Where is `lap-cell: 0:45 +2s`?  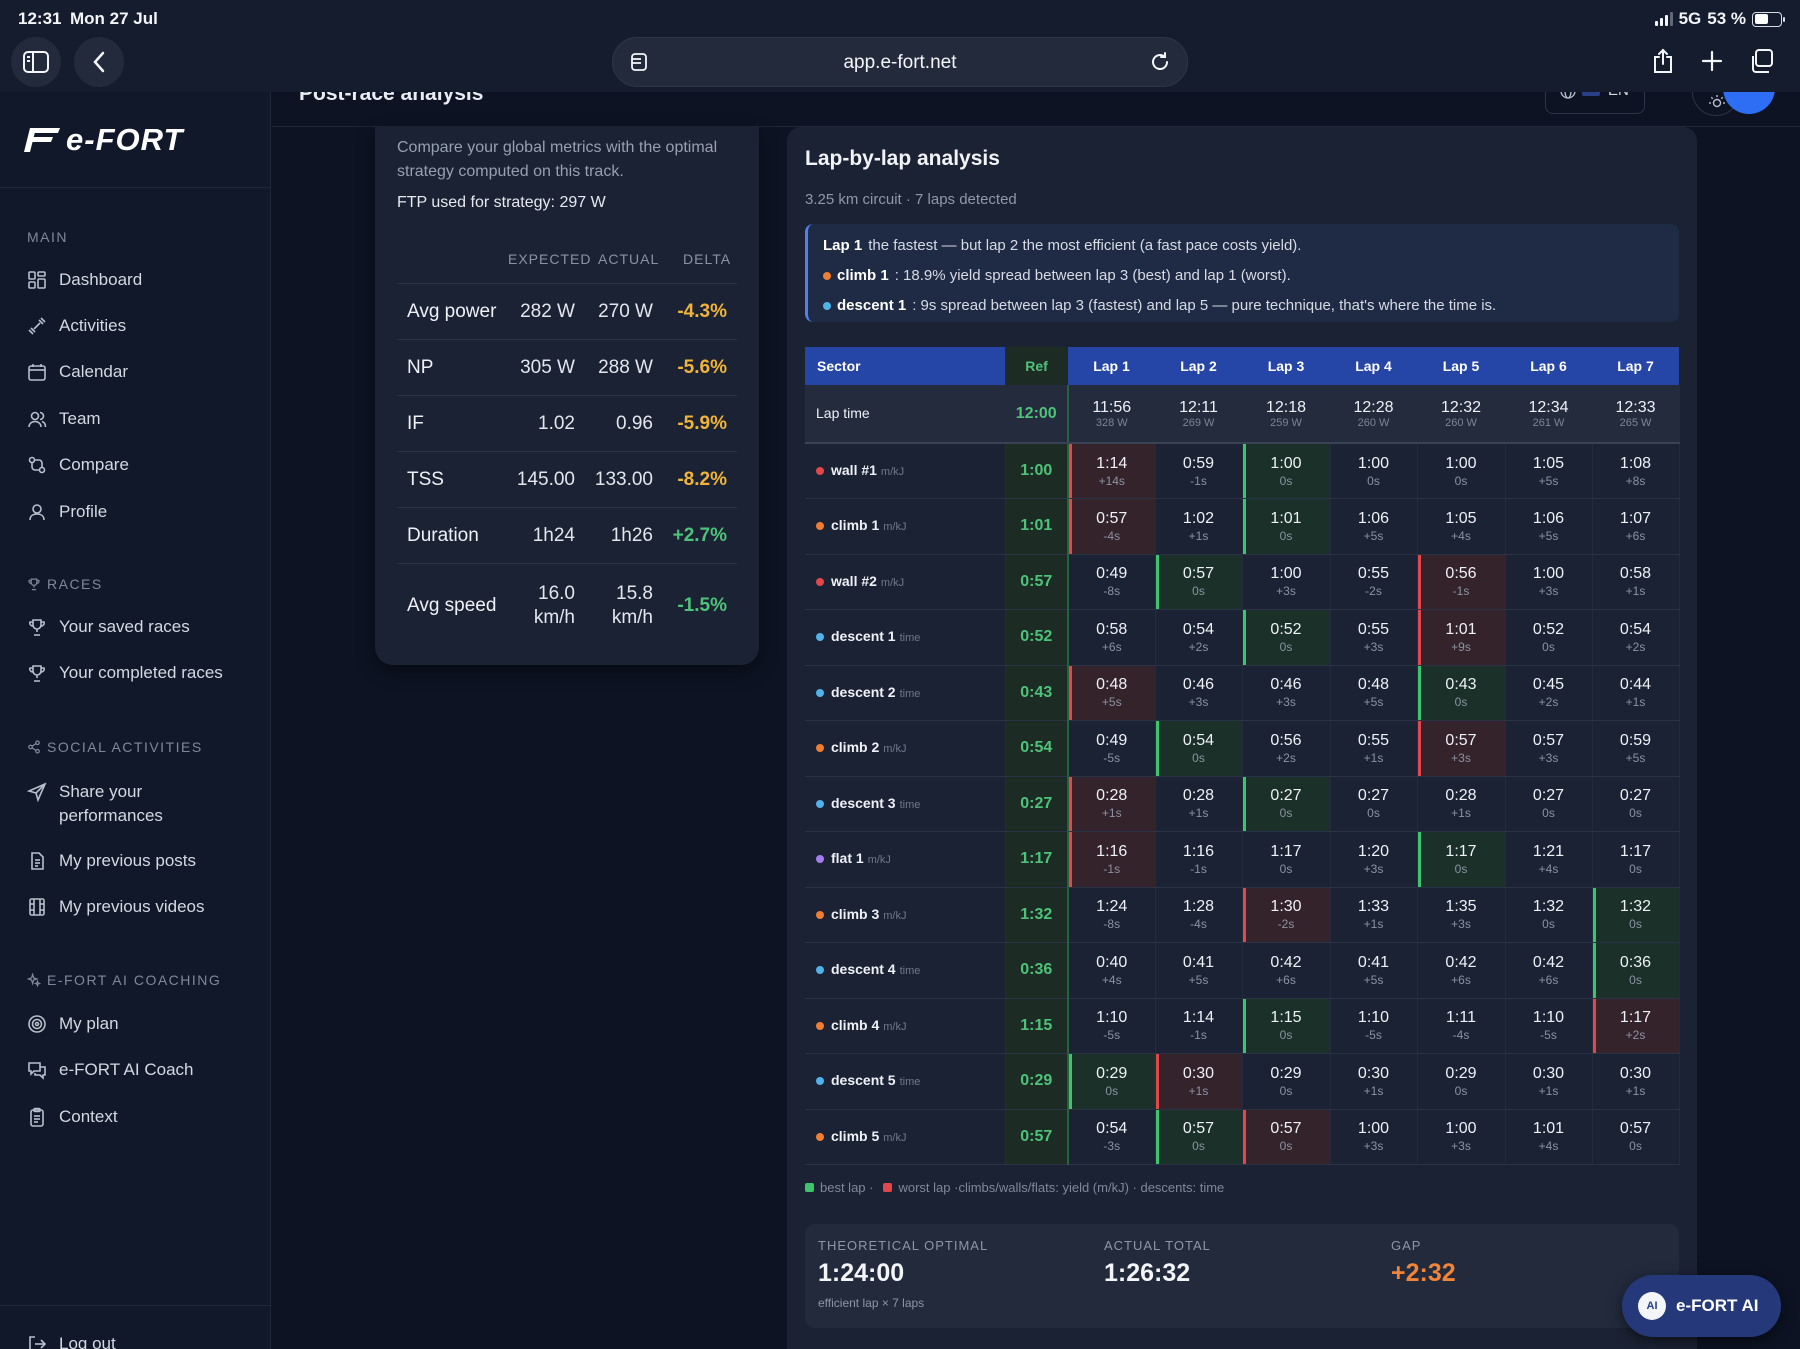 lap-cell: 0:45 +2s is located at coordinates (1549, 693).